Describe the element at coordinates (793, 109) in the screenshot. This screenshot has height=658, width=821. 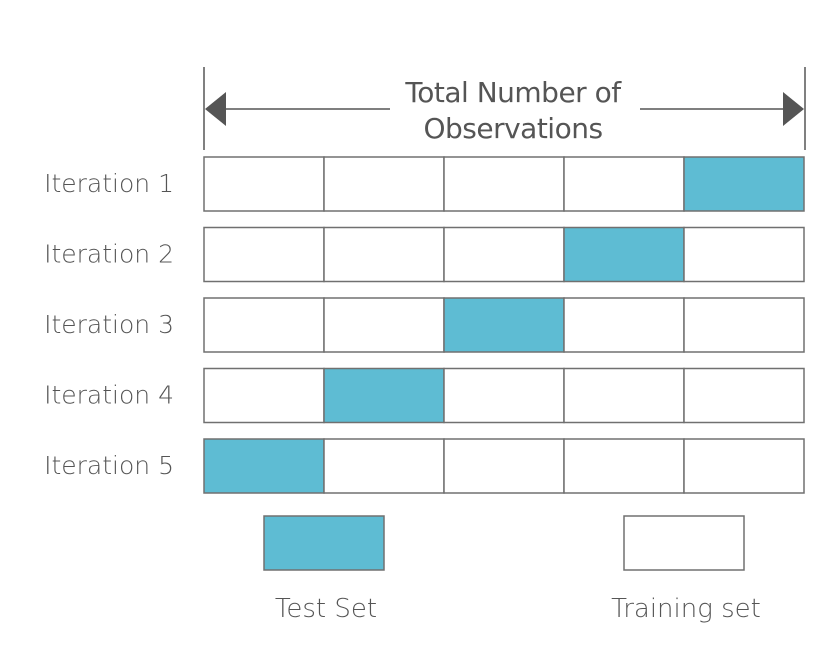
I see `right-arrowhead-icon` at that location.